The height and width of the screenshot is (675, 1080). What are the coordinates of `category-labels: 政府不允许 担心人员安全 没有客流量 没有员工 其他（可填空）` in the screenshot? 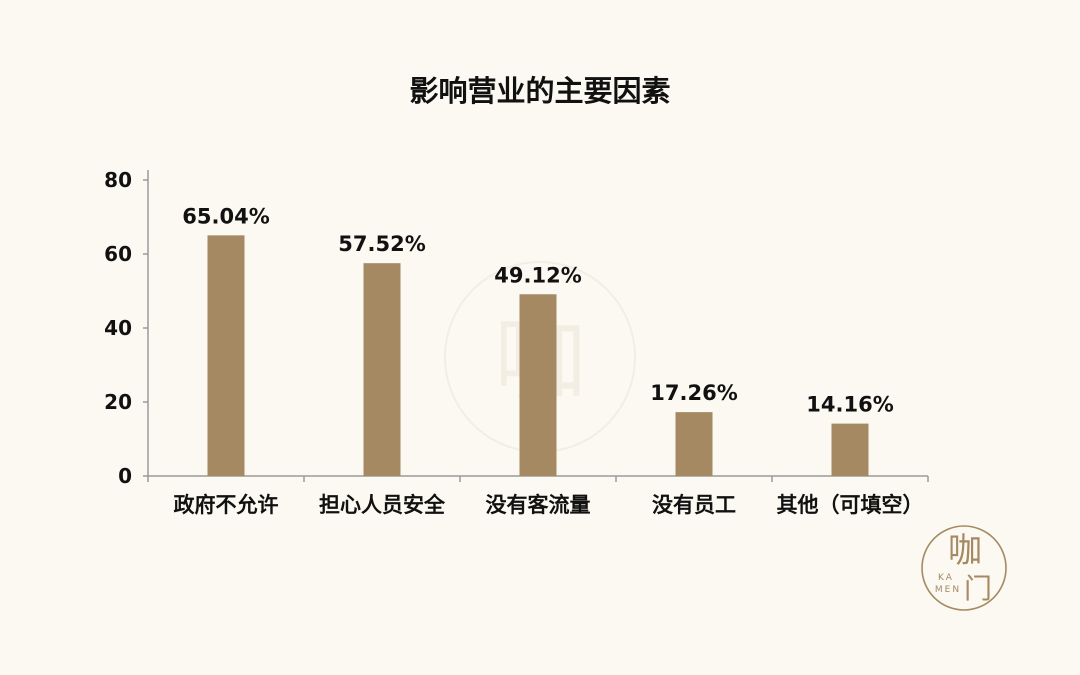 It's located at (549, 505).